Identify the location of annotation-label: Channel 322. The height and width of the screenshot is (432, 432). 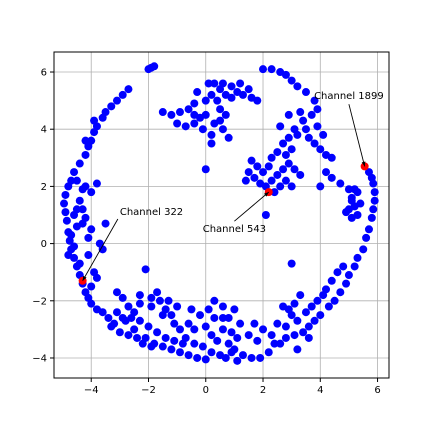
(151, 212).